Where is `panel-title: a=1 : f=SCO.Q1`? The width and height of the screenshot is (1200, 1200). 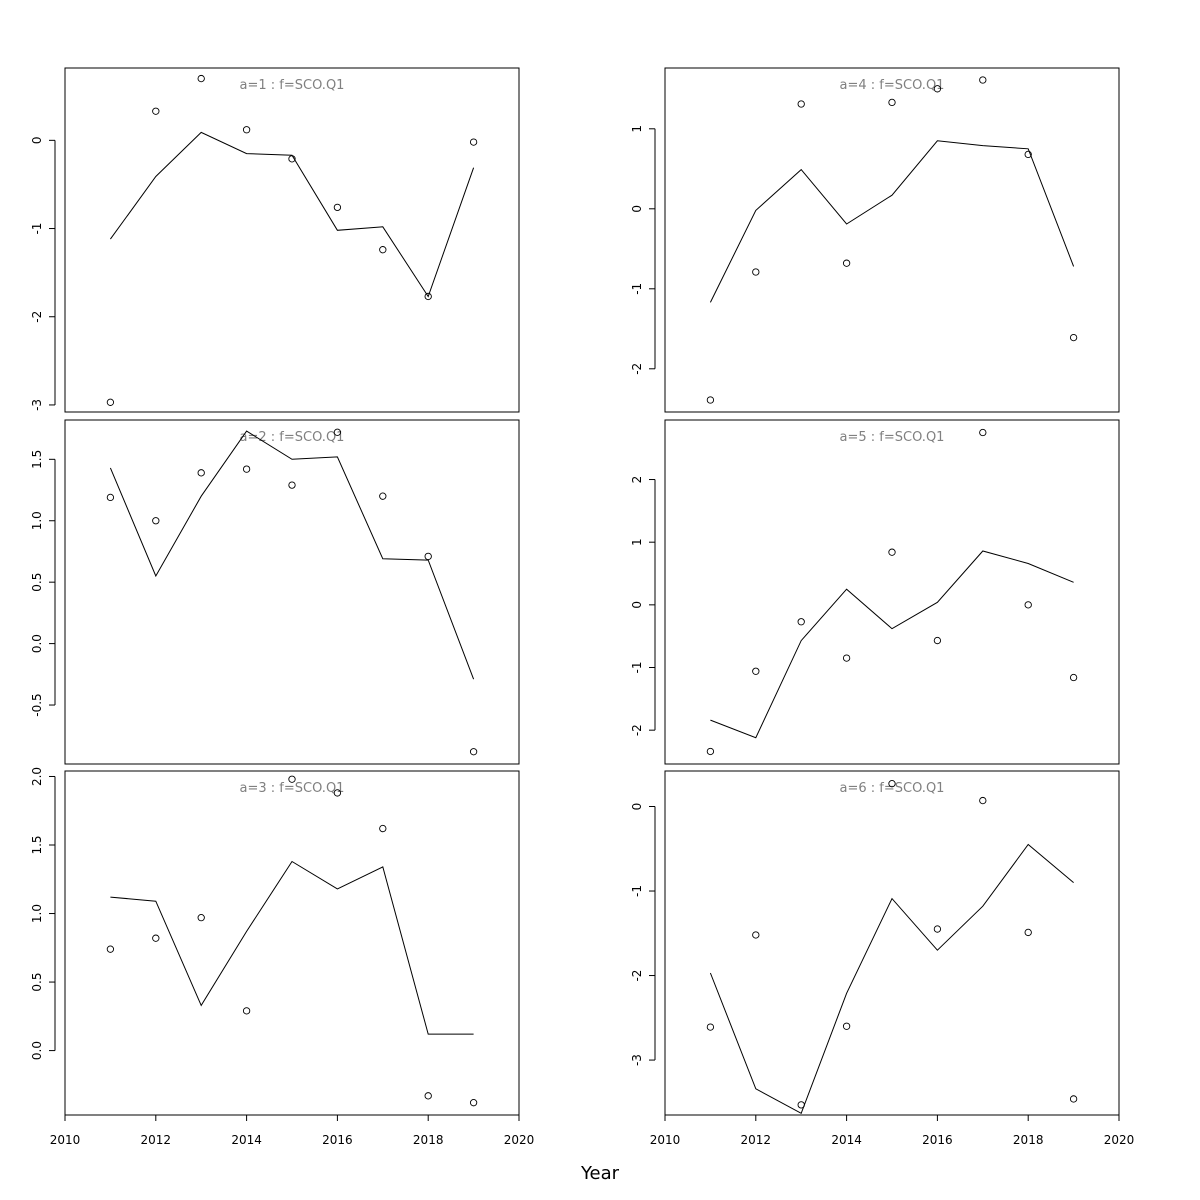
panel-title: a=1 : f=SCO.Q1 is located at coordinates (292, 85).